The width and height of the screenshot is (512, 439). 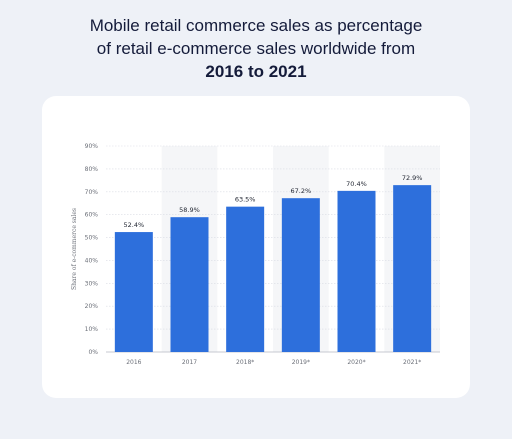 What do you see at coordinates (74, 249) in the screenshot?
I see `y-axis-label: Share of e-commerce sales` at bounding box center [74, 249].